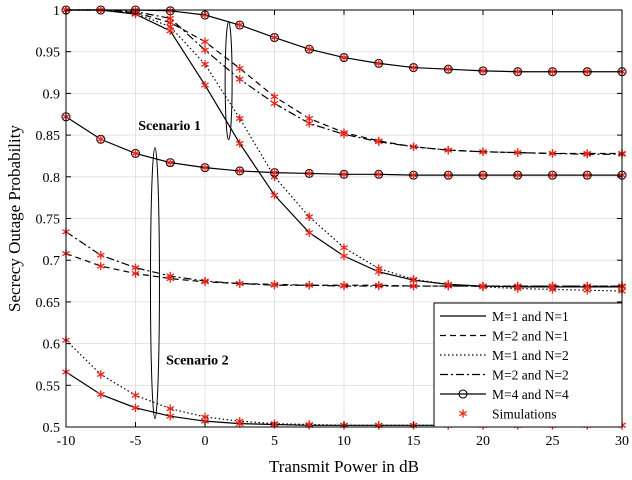  What do you see at coordinates (48, 220) in the screenshot?
I see `y-tick-label: 0.75` at bounding box center [48, 220].